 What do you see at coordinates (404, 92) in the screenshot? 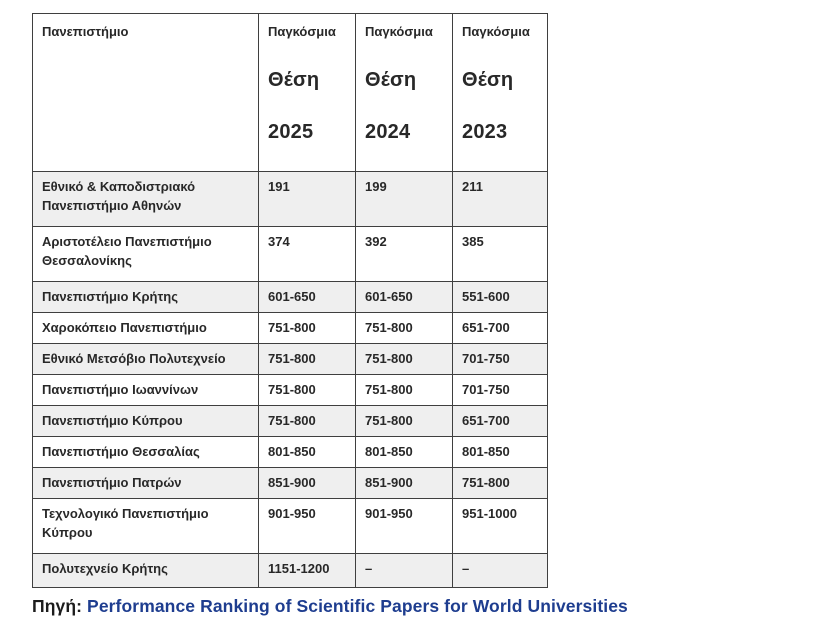
I see `col-header-2024: Παγκόσμια Θέση 2024` at bounding box center [404, 92].